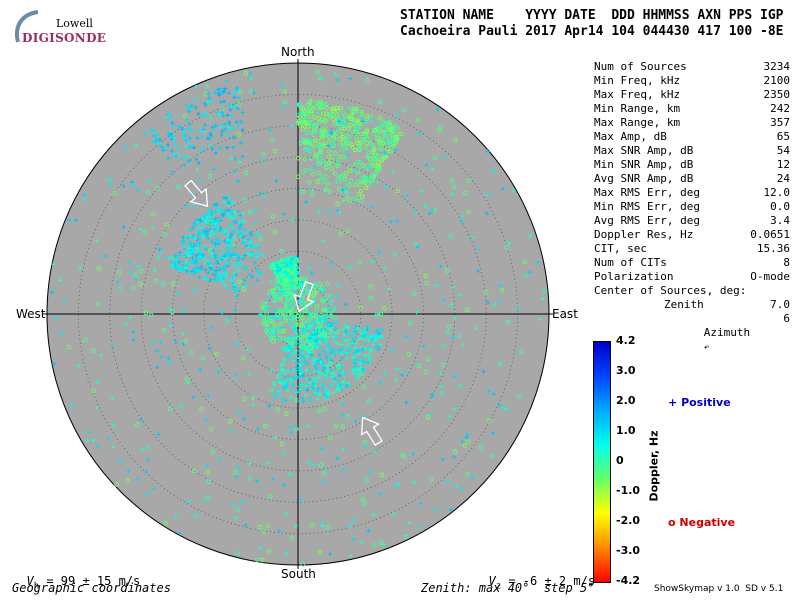 Image resolution: width=800 pixels, height=600 pixels. Describe the element at coordinates (706, 348) in the screenshot. I see `azimuth-arrow-icon: ↶` at that location.